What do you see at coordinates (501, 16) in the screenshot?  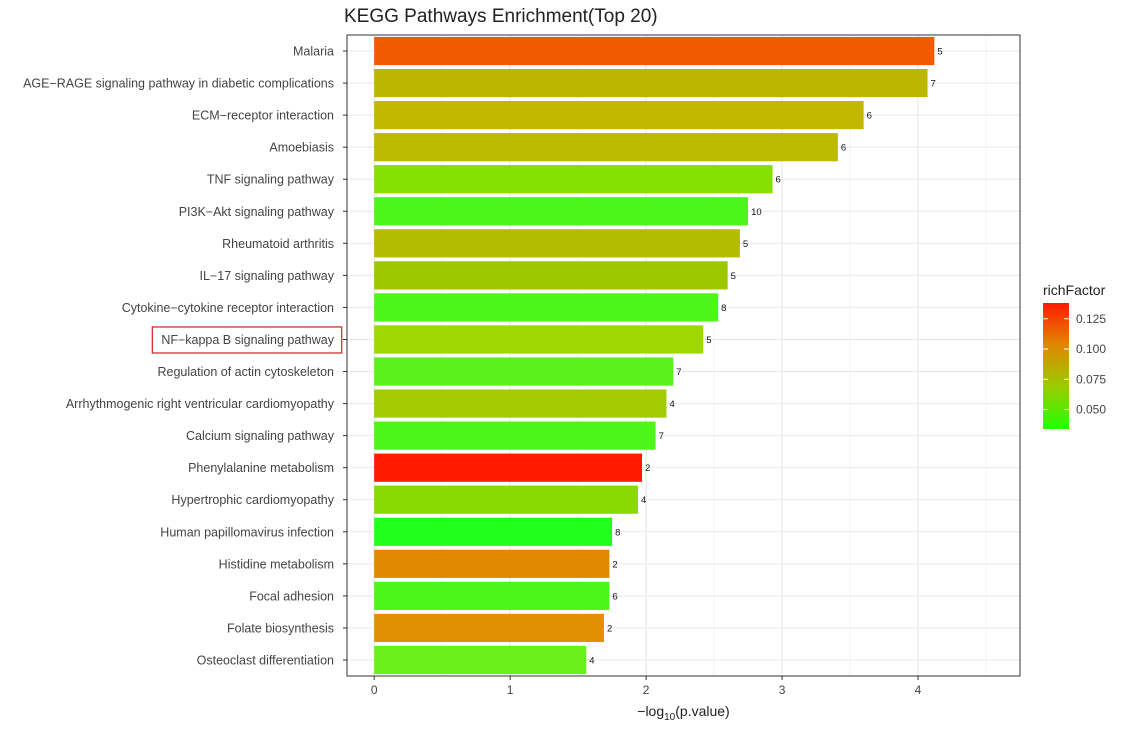 I see `chart-title: KEGG Pathways Enrichment(Top 20)` at bounding box center [501, 16].